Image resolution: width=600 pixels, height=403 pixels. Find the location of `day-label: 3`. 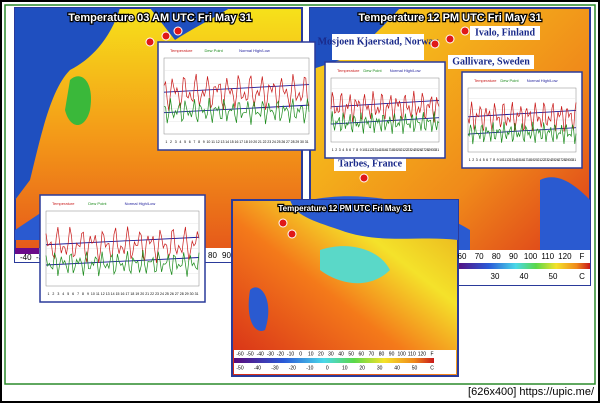

day-label: 3 is located at coordinates (340, 150).